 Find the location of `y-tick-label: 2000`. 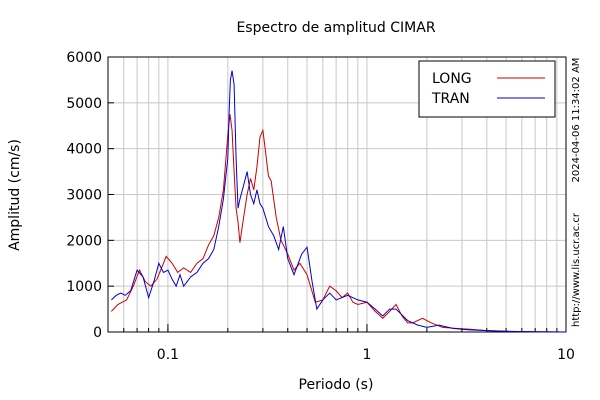

y-tick-label: 2000 is located at coordinates (84, 241).